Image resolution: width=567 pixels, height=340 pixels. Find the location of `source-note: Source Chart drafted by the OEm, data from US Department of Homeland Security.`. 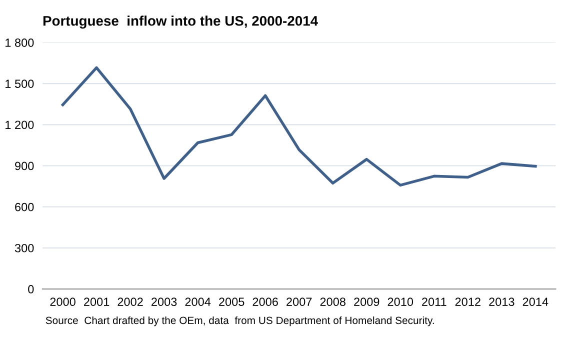

source-note: Source Chart drafted by the OEm, data from US Department of Homeland Security. is located at coordinates (240, 321).